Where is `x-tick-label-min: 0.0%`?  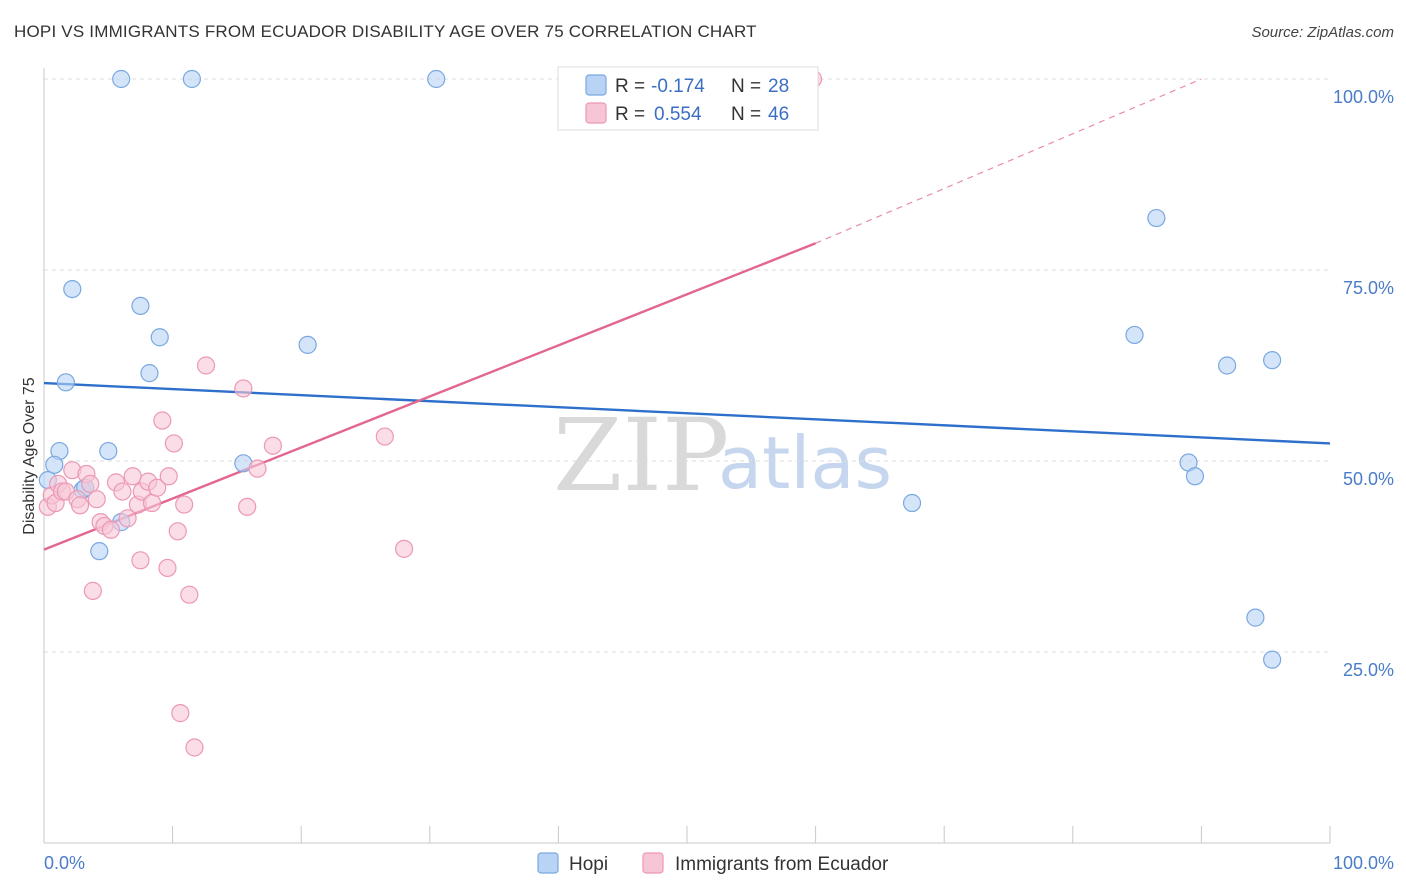
x-tick-label-min: 0.0% is located at coordinates (64, 863).